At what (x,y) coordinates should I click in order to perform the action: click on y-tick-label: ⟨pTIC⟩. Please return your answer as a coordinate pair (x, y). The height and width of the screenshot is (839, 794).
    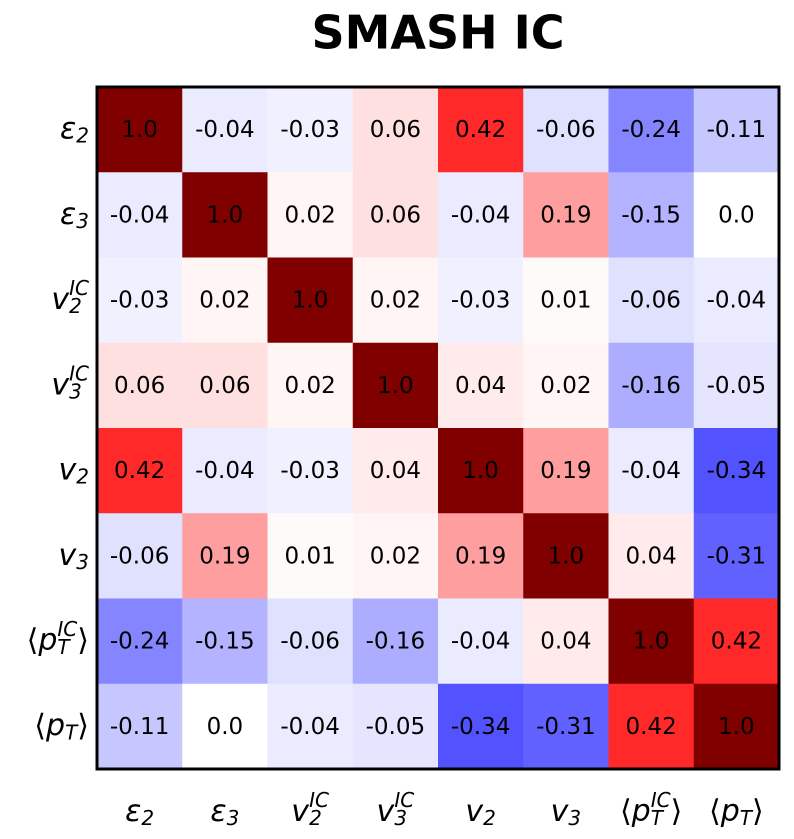
    Looking at the image, I should click on (58, 638).